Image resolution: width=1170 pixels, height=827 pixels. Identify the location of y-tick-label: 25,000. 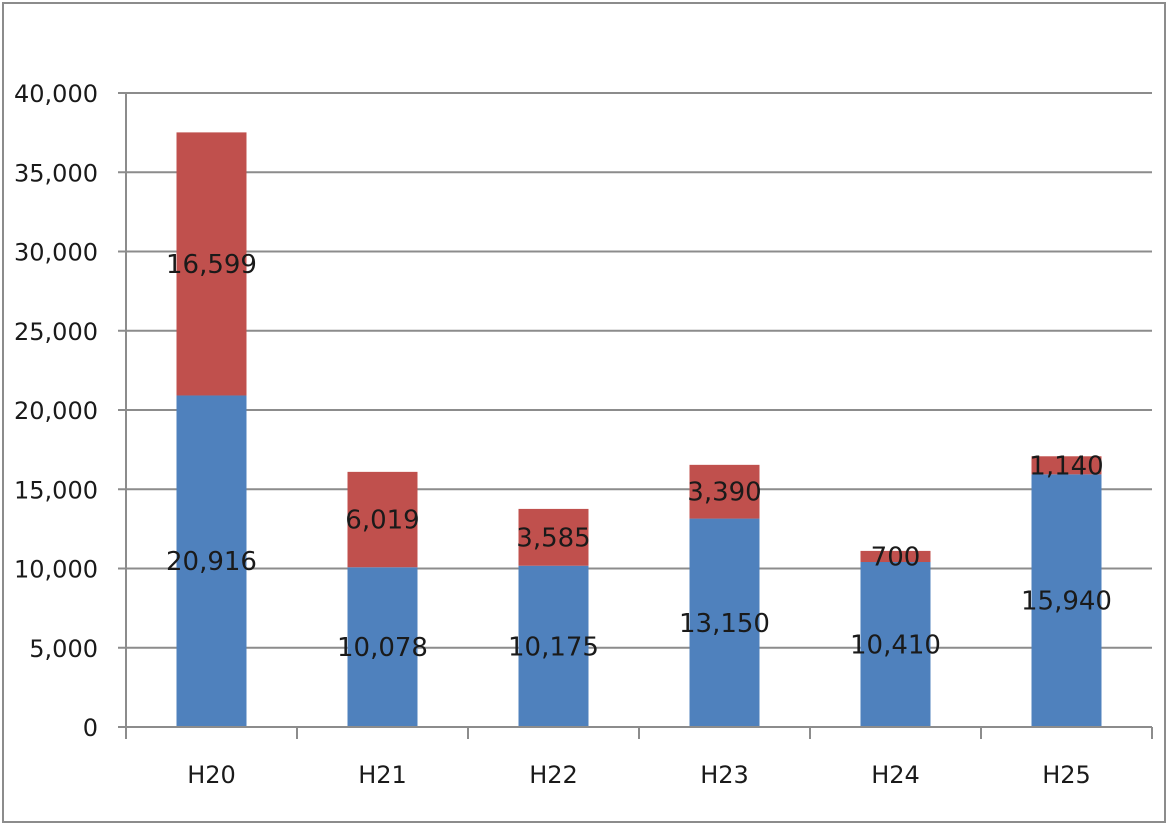
(56, 332).